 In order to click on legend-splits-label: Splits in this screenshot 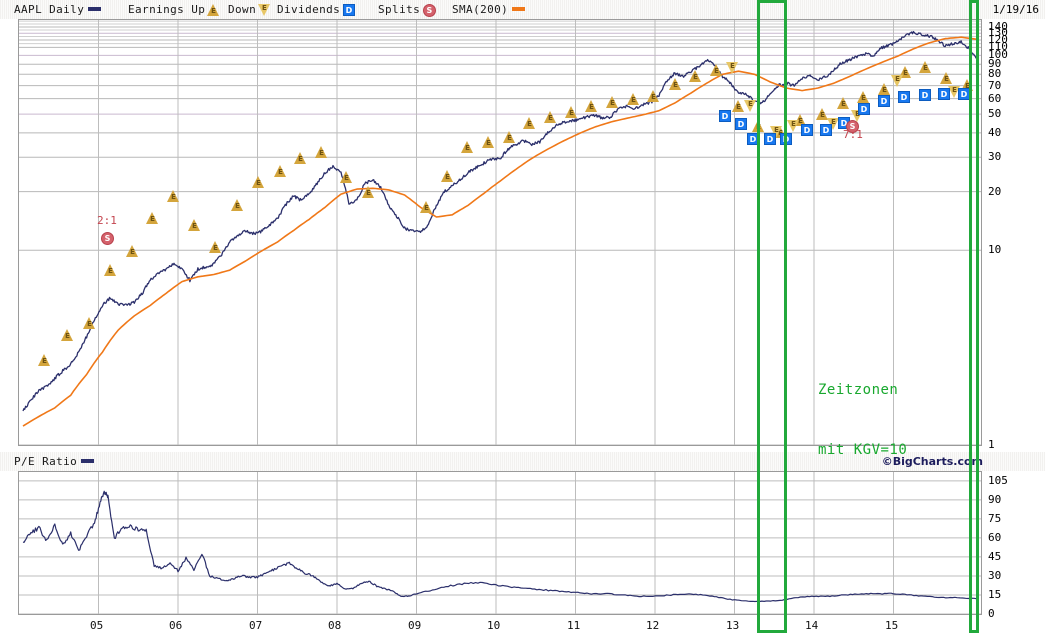, I will do `click(399, 9)`.